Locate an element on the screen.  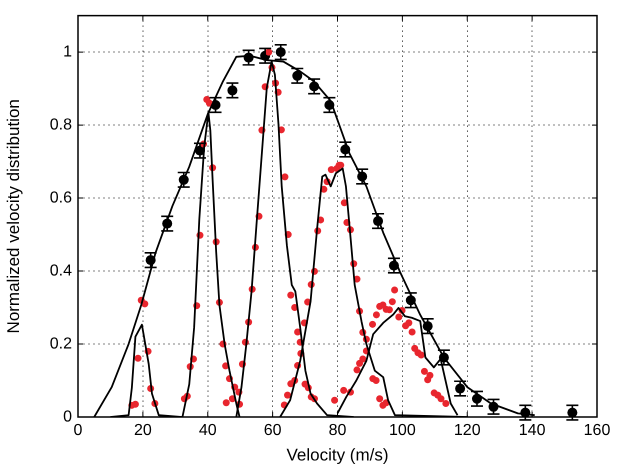
y-tick-label: 0.8 is located at coordinates (61, 125).